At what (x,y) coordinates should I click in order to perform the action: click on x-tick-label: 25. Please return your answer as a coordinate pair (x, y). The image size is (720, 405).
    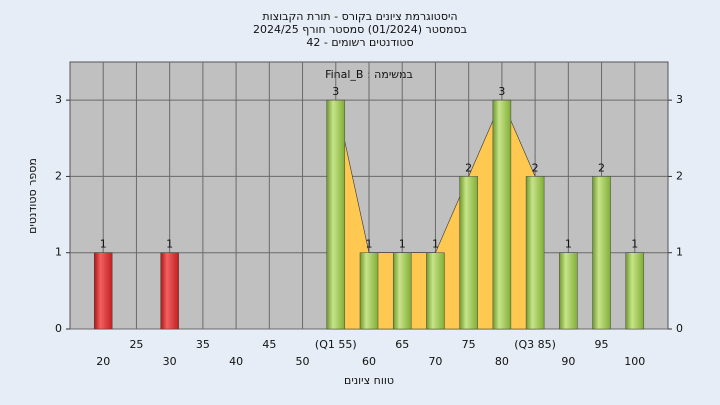
    Looking at the image, I should click on (136, 344).